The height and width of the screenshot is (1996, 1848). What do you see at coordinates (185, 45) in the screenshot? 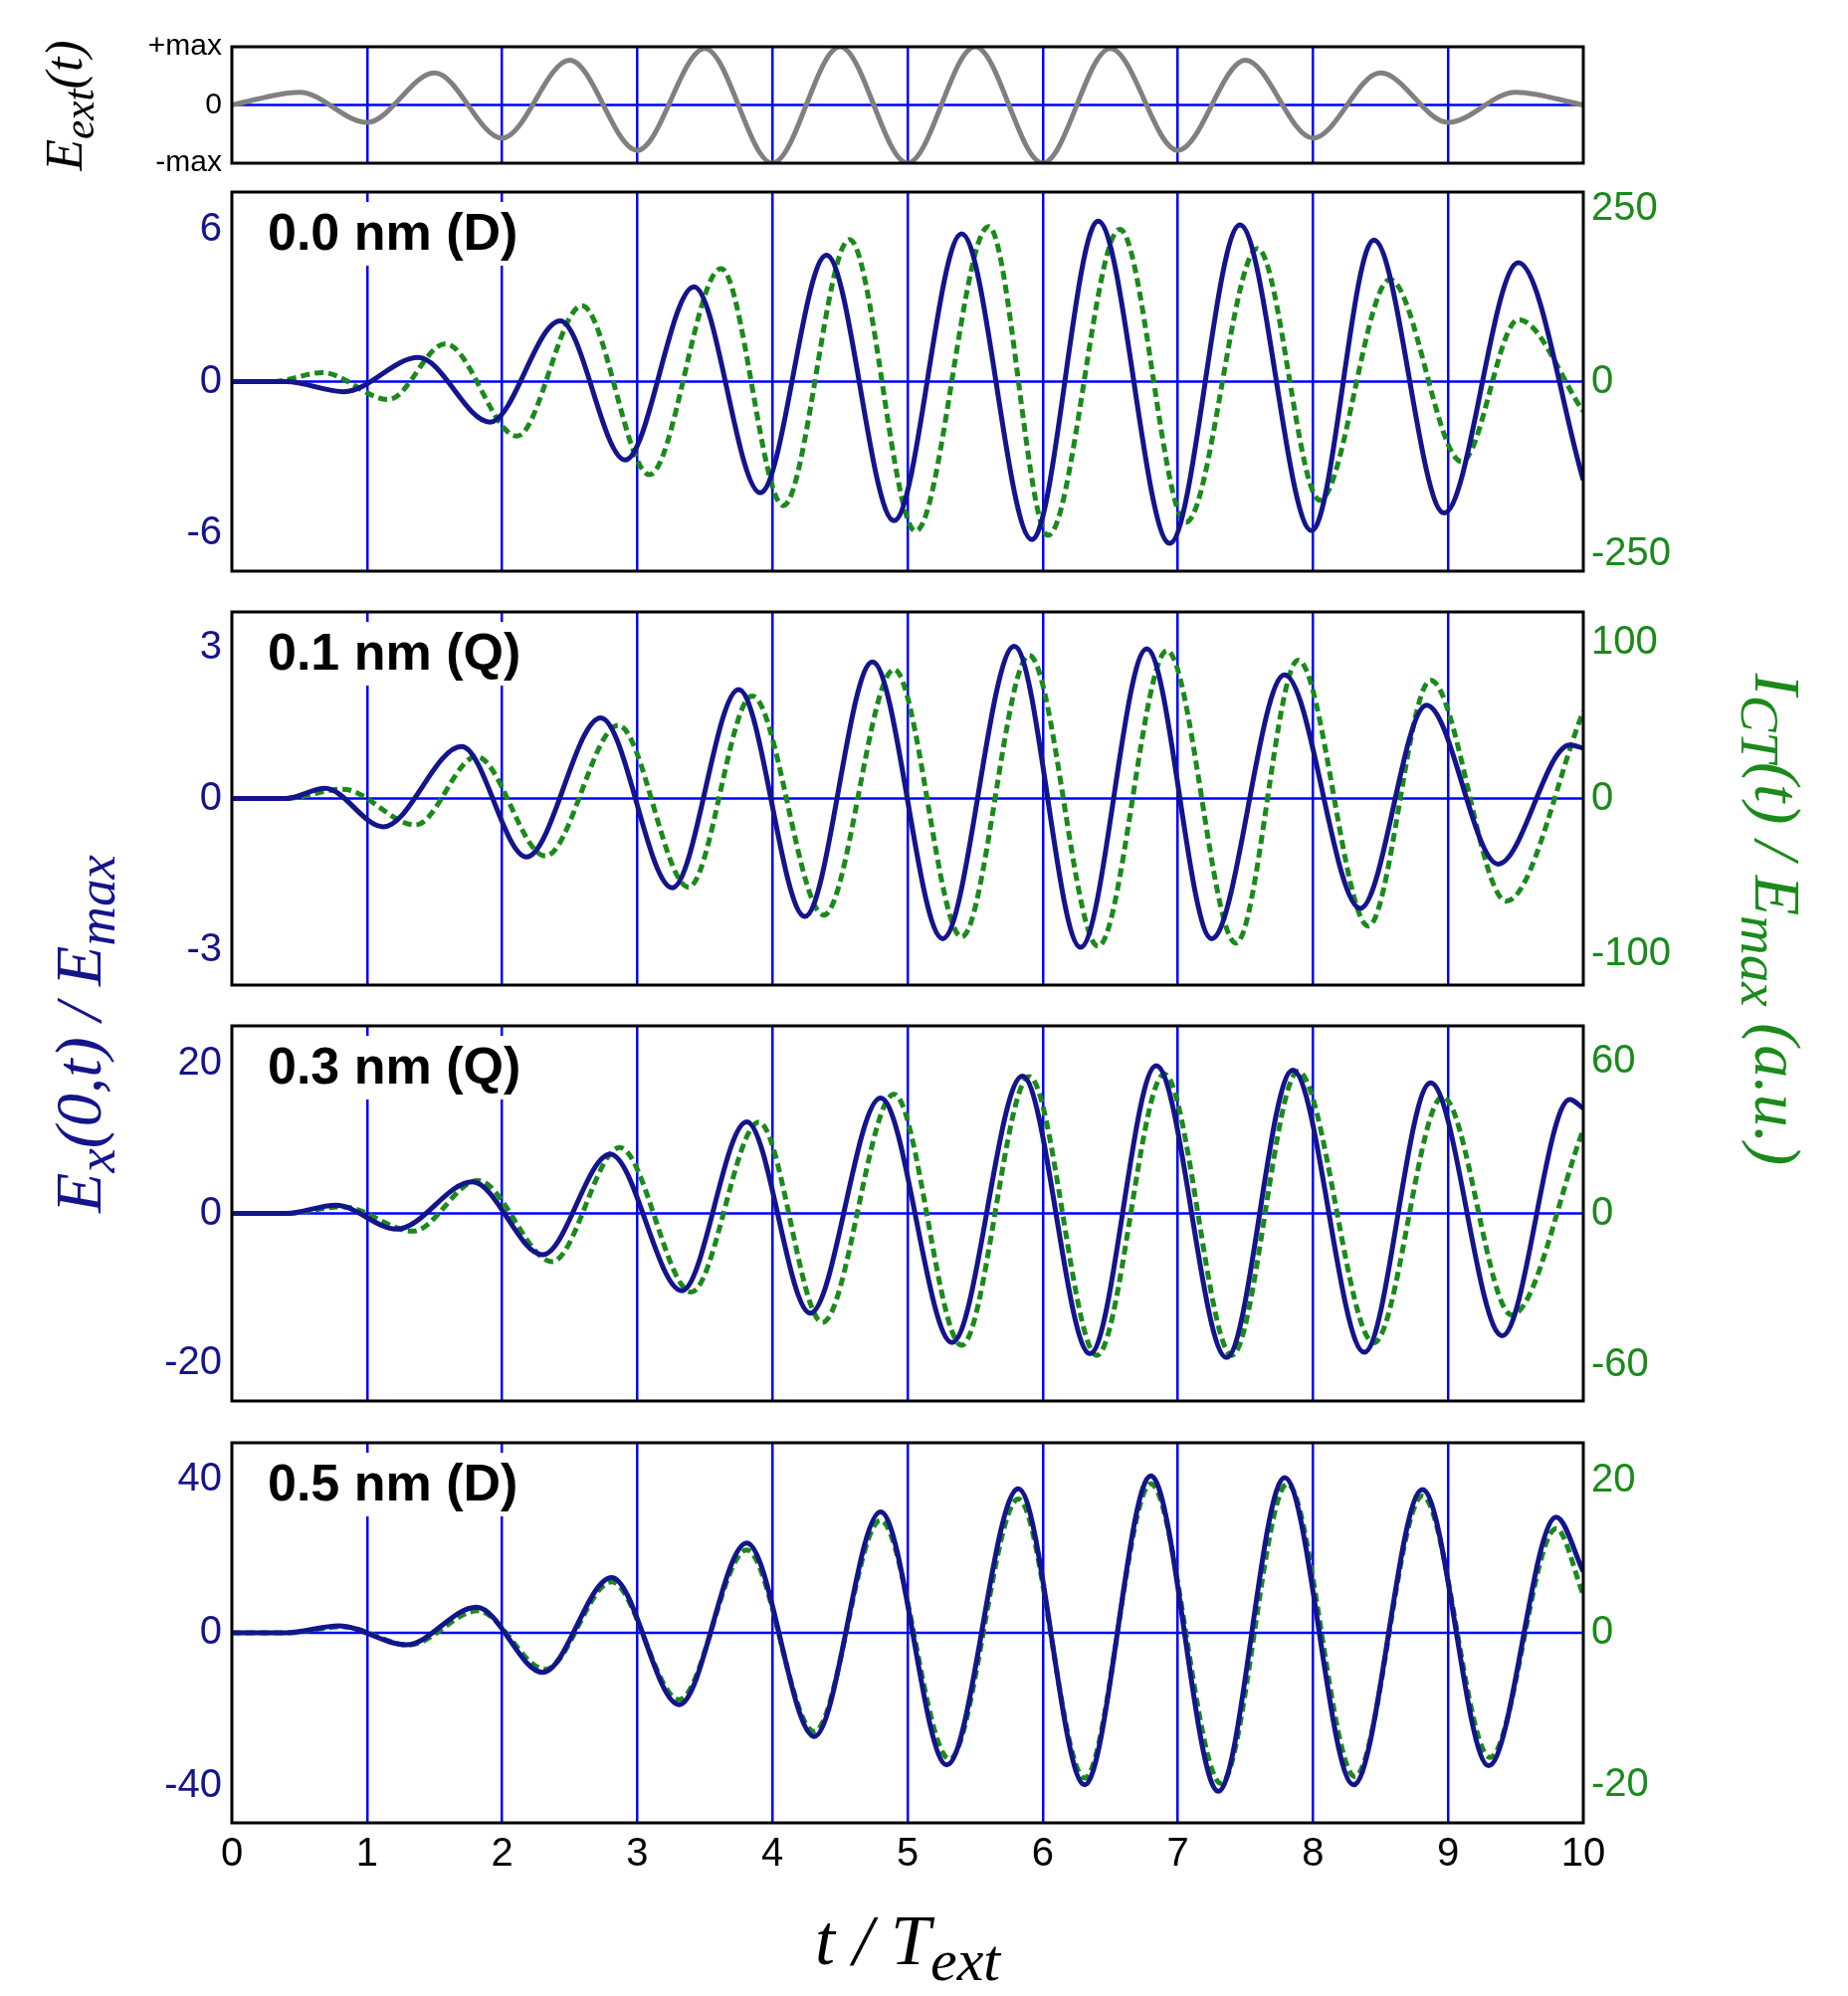
I see `text: +max` at bounding box center [185, 45].